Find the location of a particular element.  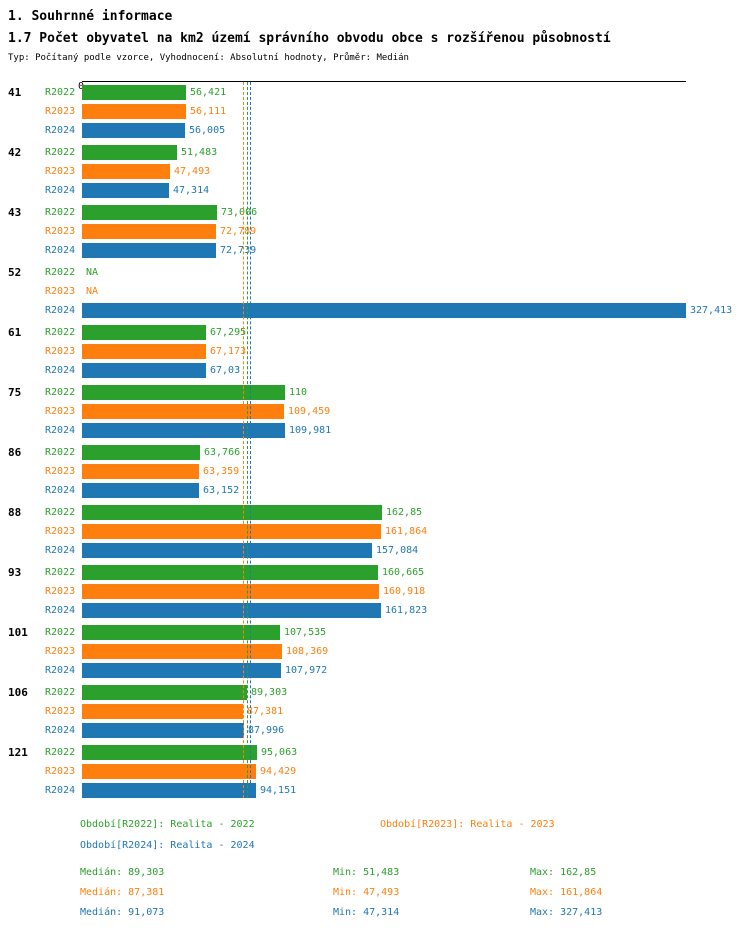

value-label: 56,005 is located at coordinates (207, 130).